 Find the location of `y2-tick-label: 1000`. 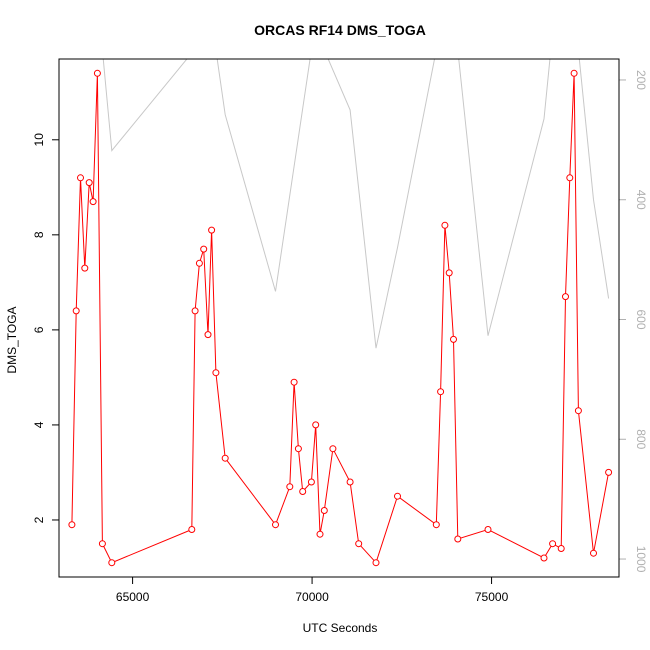

y2-tick-label: 1000 is located at coordinates (641, 559).